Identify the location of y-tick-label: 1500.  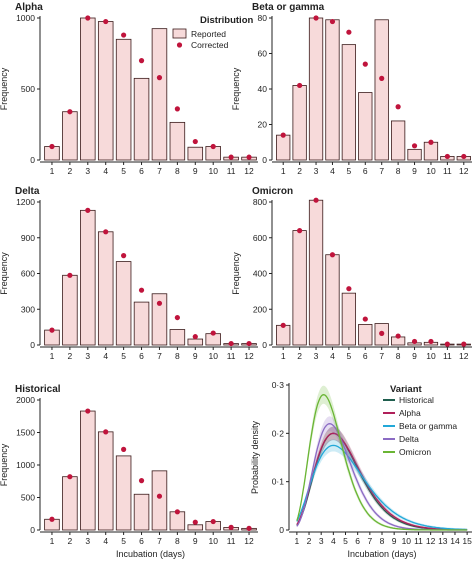
(25, 433).